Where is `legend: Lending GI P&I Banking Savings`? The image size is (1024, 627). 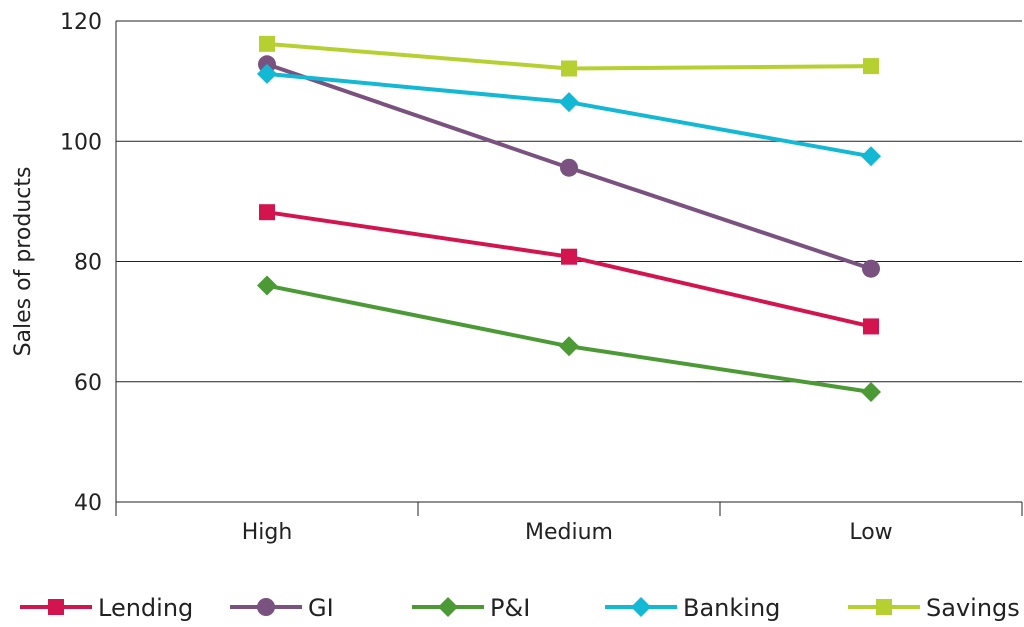
legend: Lending GI P&I Banking Savings is located at coordinates (520, 608).